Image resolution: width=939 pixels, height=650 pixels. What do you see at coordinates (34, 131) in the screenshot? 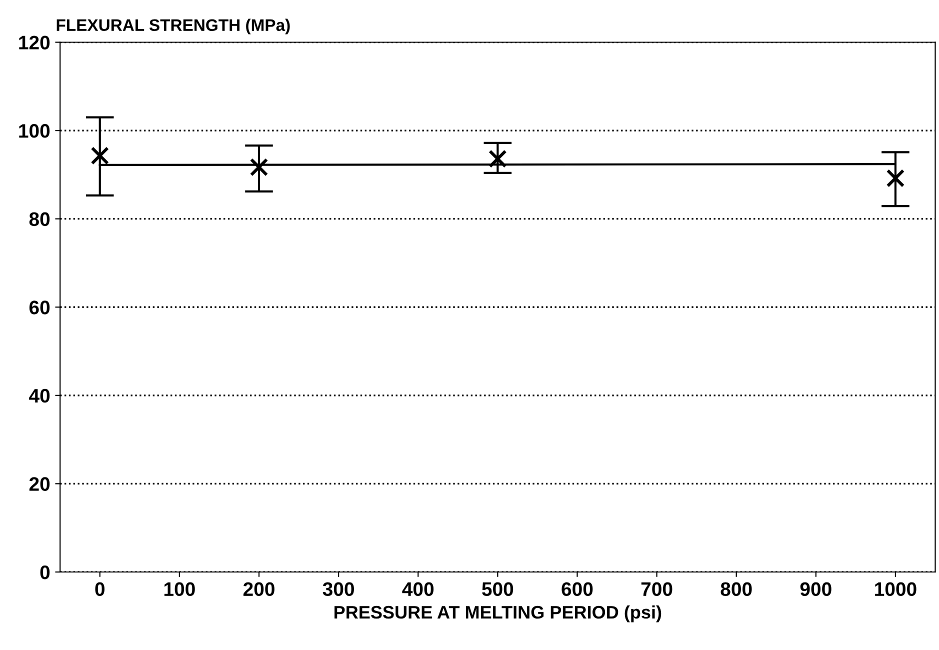
I see `y-tick-label: 100` at bounding box center [34, 131].